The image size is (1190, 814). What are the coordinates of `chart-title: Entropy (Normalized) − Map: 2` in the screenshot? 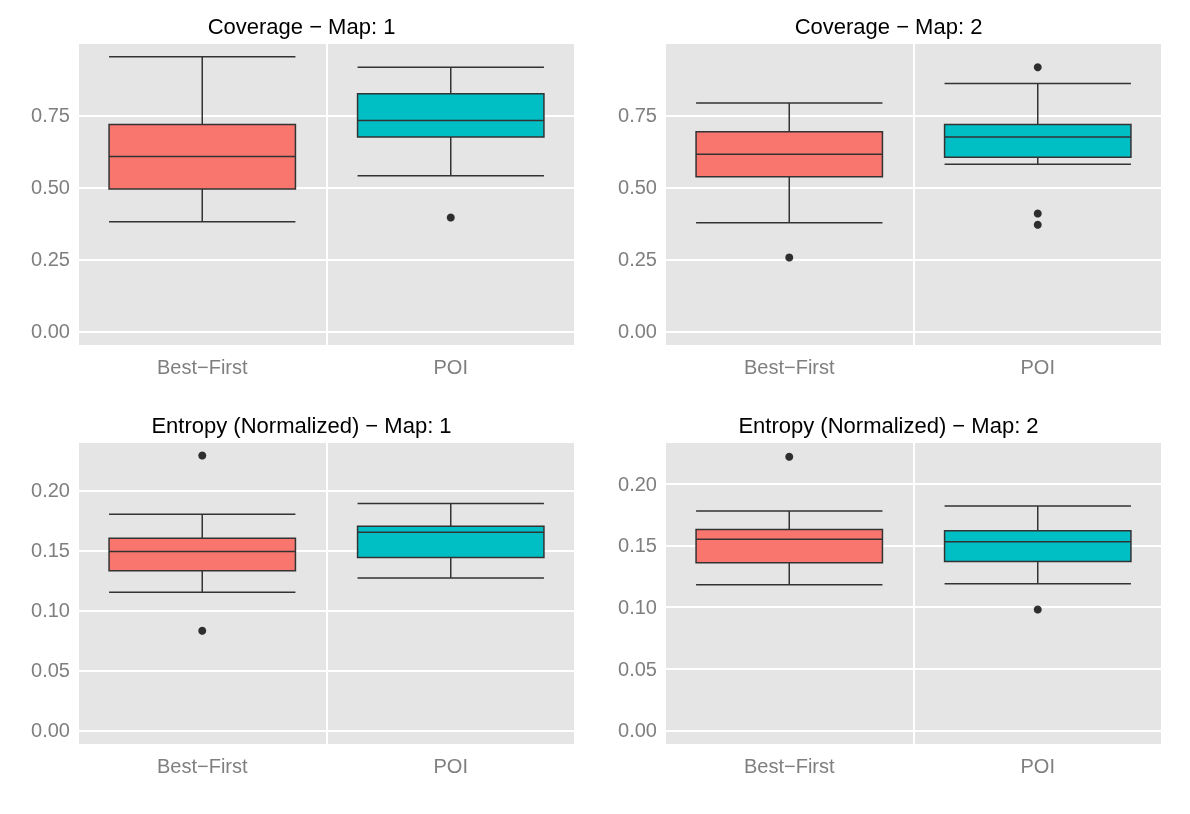 It's located at (888, 425).